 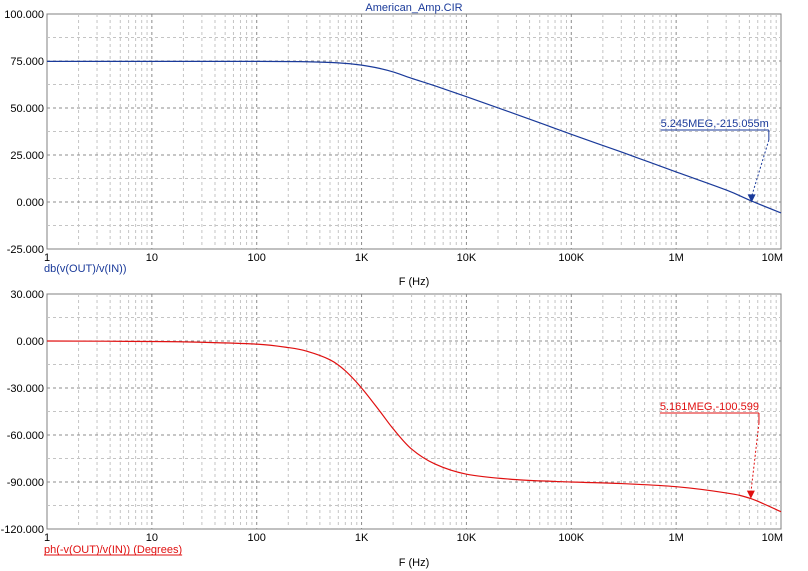 I want to click on cursor-readout: 5.245MEG,-215.055m, so click(x=715, y=124).